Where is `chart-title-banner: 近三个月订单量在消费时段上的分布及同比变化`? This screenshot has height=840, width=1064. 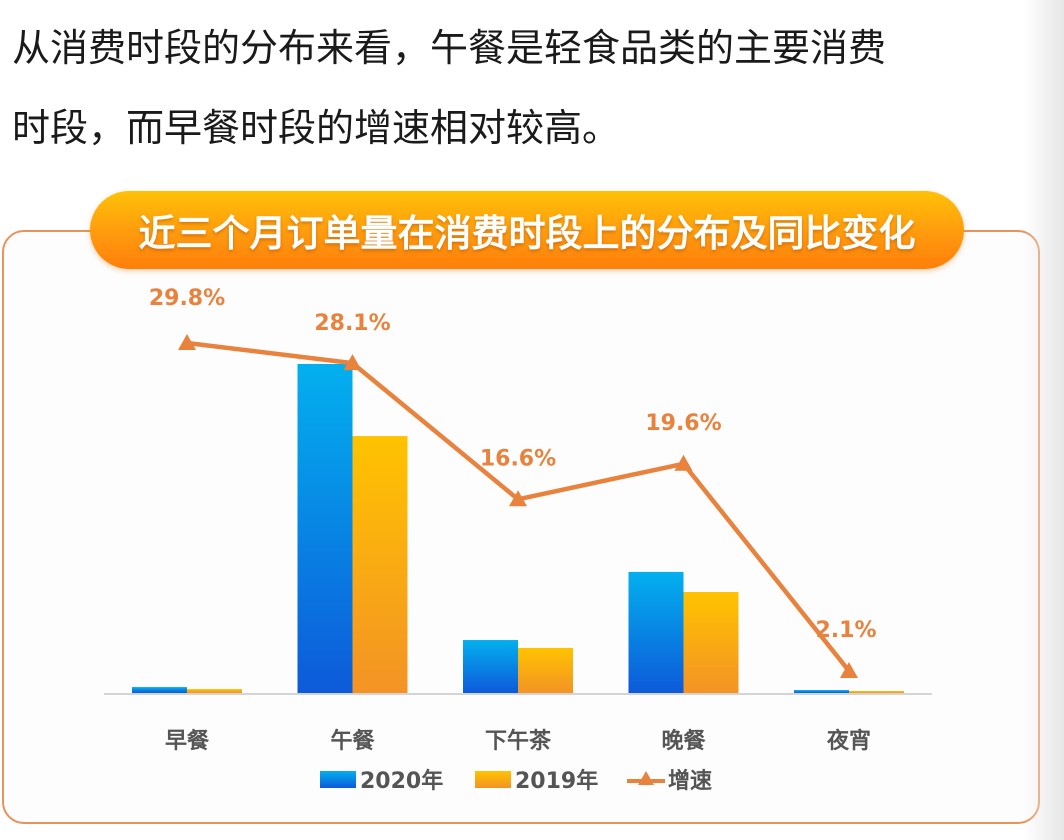 chart-title-banner: 近三个月订单量在消费时段上的分布及同比变化 is located at coordinates (527, 230).